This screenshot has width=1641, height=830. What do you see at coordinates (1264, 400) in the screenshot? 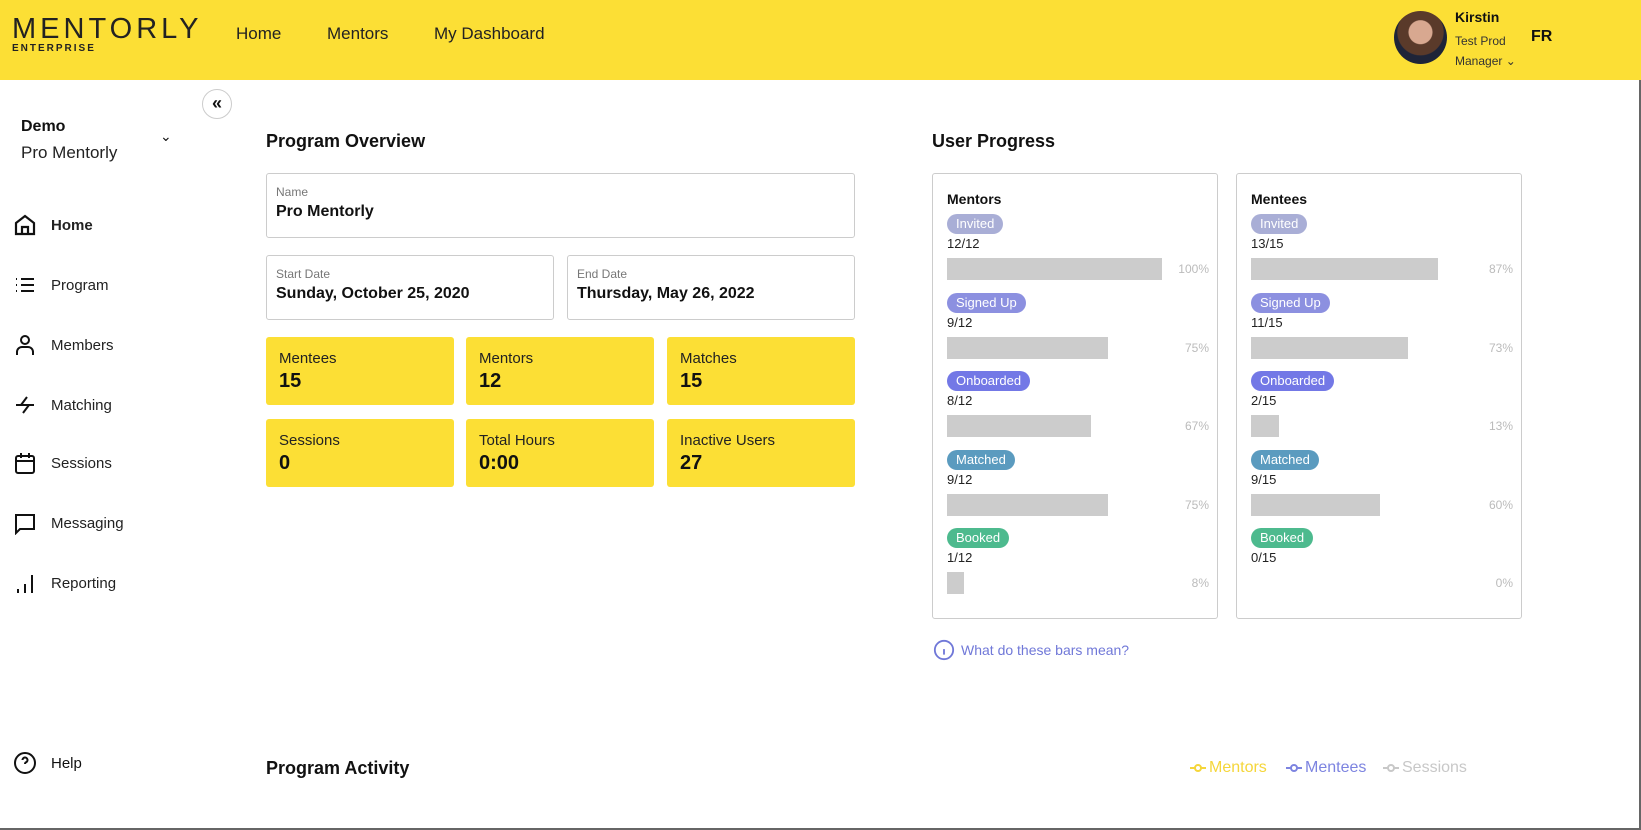
I see `stage-count: 2/15` at bounding box center [1264, 400].